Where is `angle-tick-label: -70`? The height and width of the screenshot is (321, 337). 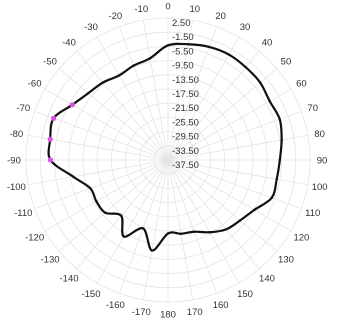 angle-tick-label: -70 is located at coordinates (23, 108).